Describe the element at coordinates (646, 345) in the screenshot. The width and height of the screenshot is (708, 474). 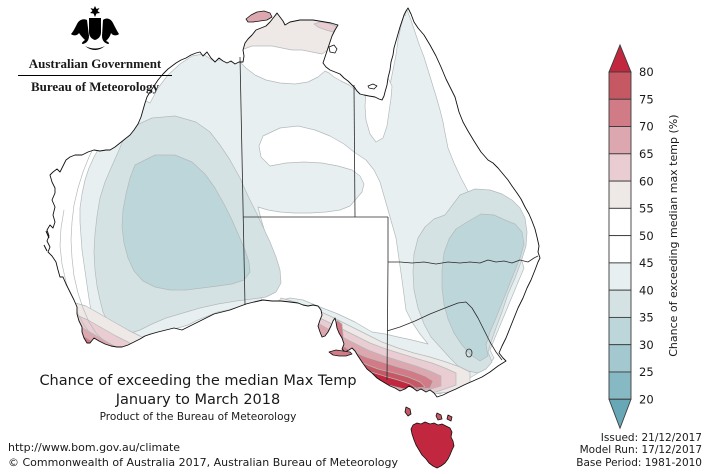
I see `colorbar-tick-label: 30` at that location.